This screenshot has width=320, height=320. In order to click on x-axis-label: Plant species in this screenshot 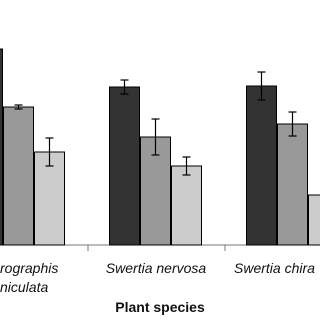, I will do `click(160, 307)`.